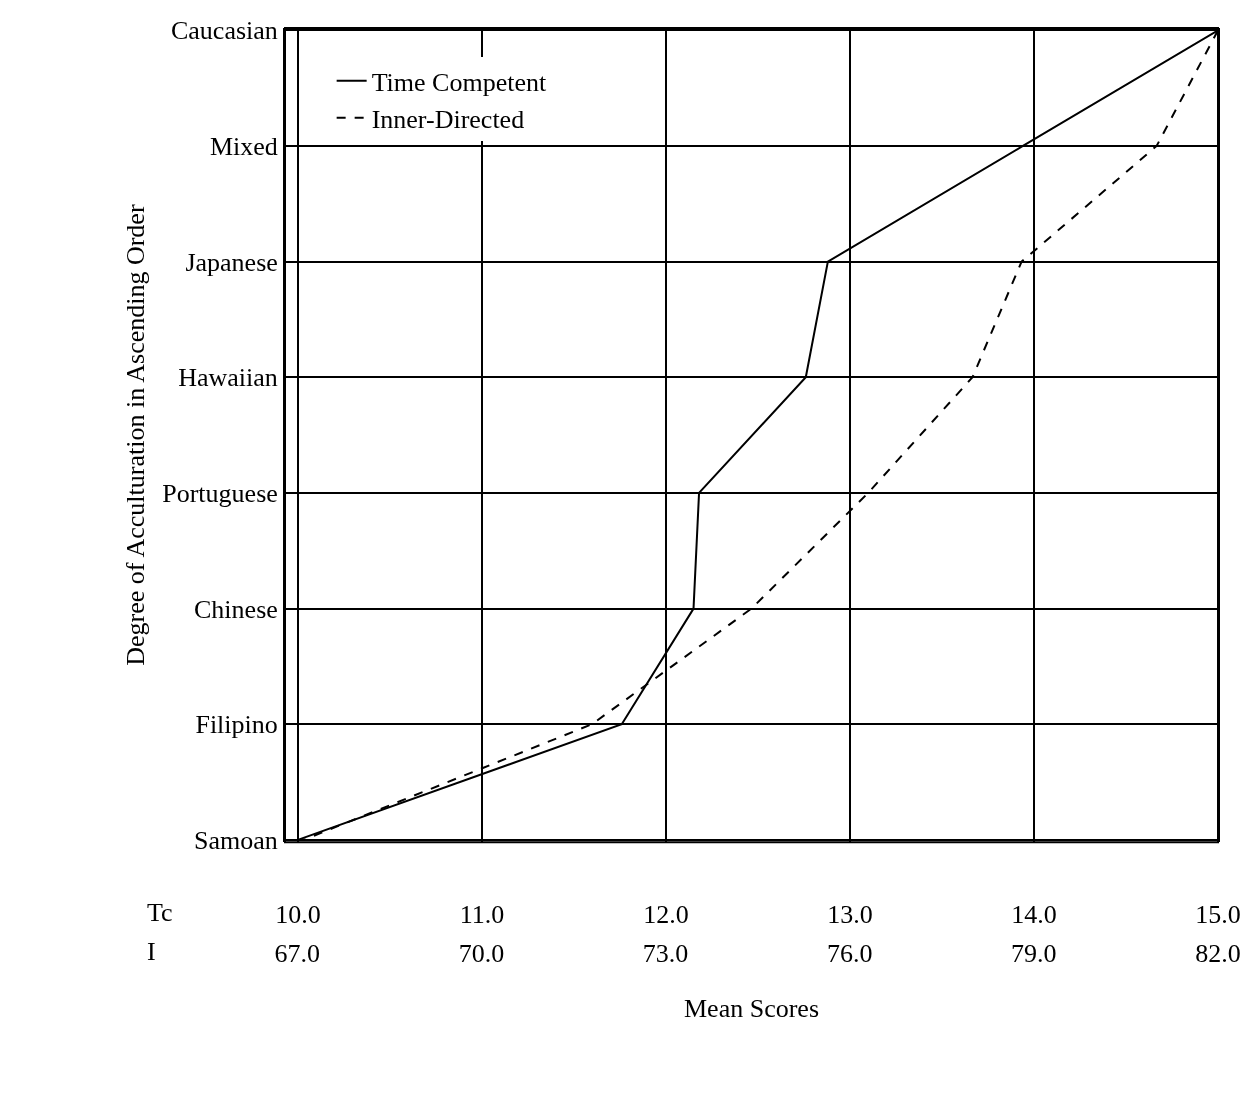 This screenshot has height=1099, width=1258. I want to click on x-axis-title: Mean Scores, so click(751, 1008).